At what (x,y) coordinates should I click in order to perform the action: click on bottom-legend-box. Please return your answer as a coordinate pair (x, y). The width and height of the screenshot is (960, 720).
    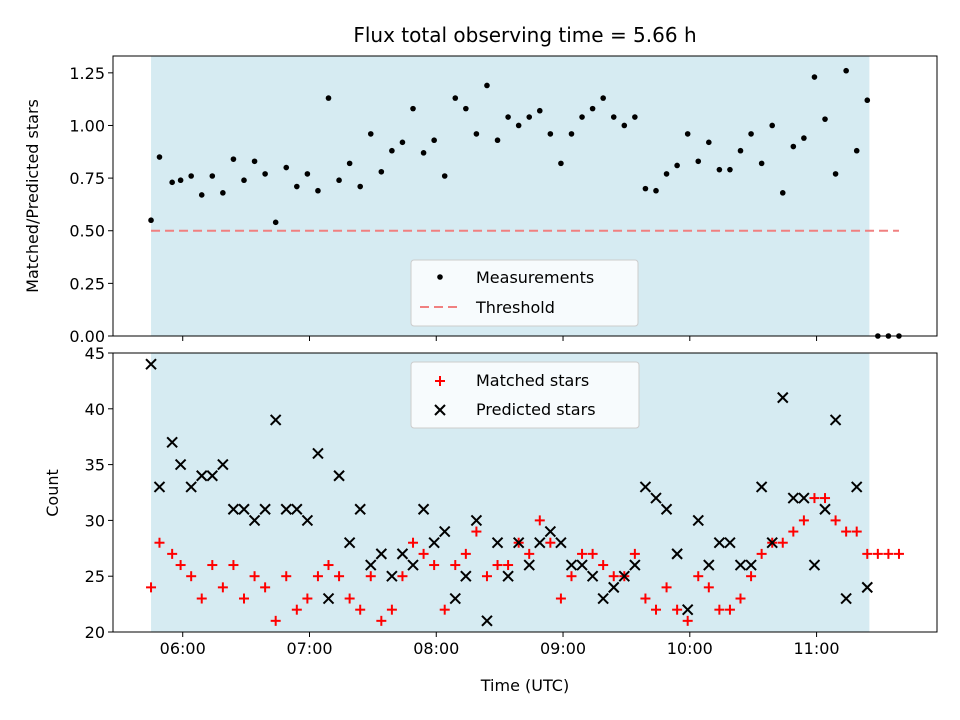
    Looking at the image, I should click on (525, 395).